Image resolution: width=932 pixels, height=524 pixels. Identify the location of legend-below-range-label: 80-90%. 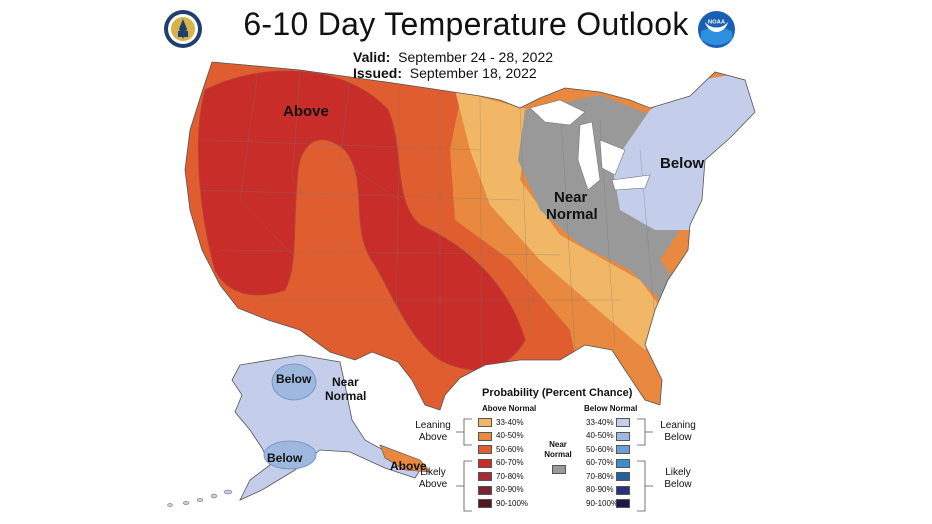
(600, 489).